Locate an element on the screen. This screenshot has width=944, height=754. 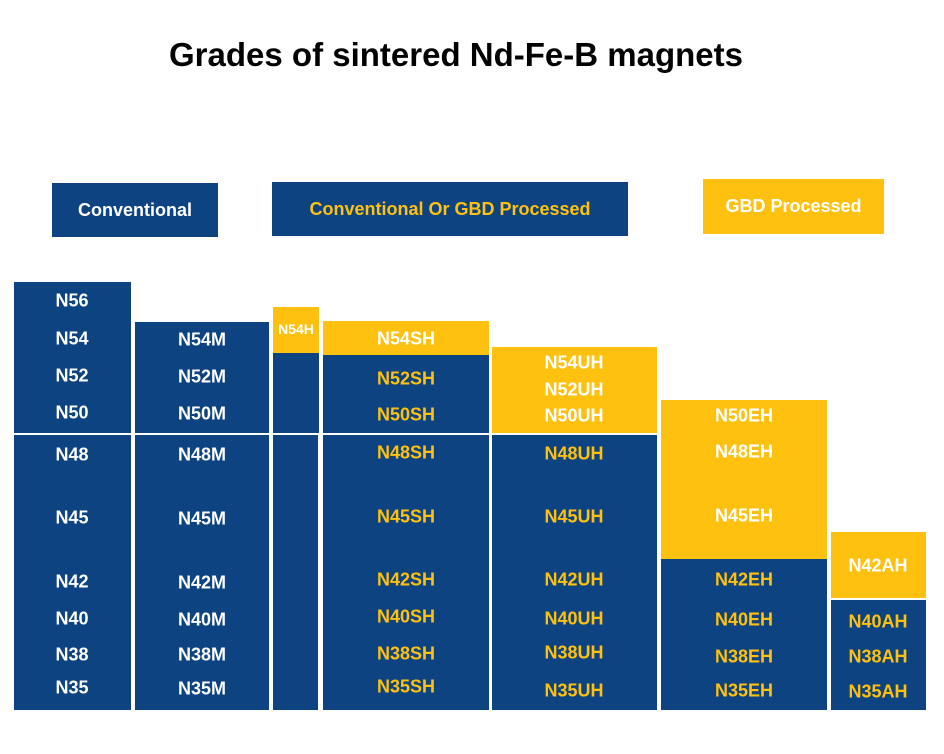
page-title: Grades of sintered Nd-Fe-B magnets is located at coordinates (456, 54).